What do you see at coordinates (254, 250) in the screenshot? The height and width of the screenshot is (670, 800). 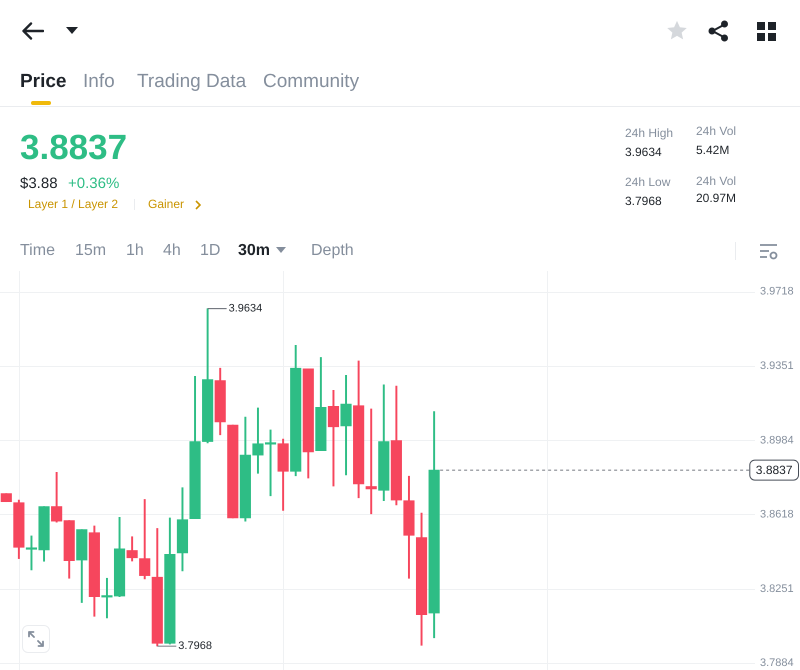 I see `text: 30m` at bounding box center [254, 250].